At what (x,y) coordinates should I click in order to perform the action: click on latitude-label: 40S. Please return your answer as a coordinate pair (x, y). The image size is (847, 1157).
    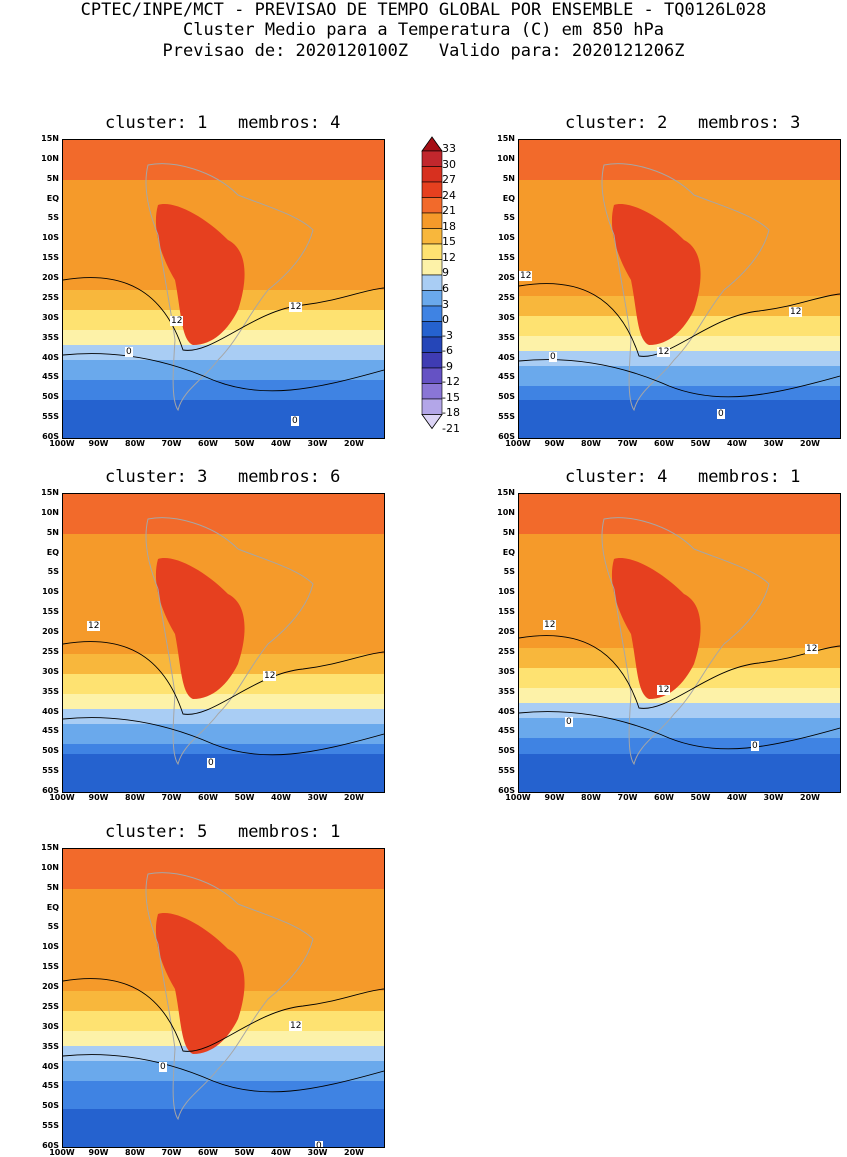
    Looking at the image, I should click on (506, 711).